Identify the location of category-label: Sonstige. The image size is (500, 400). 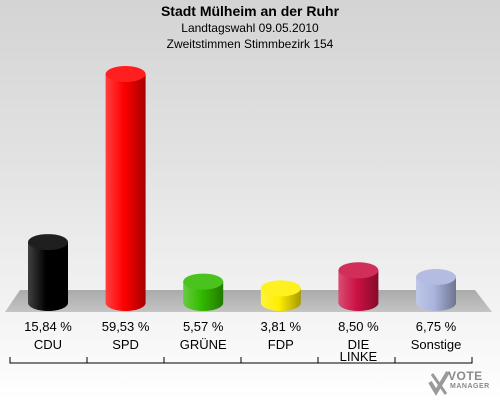
(436, 344).